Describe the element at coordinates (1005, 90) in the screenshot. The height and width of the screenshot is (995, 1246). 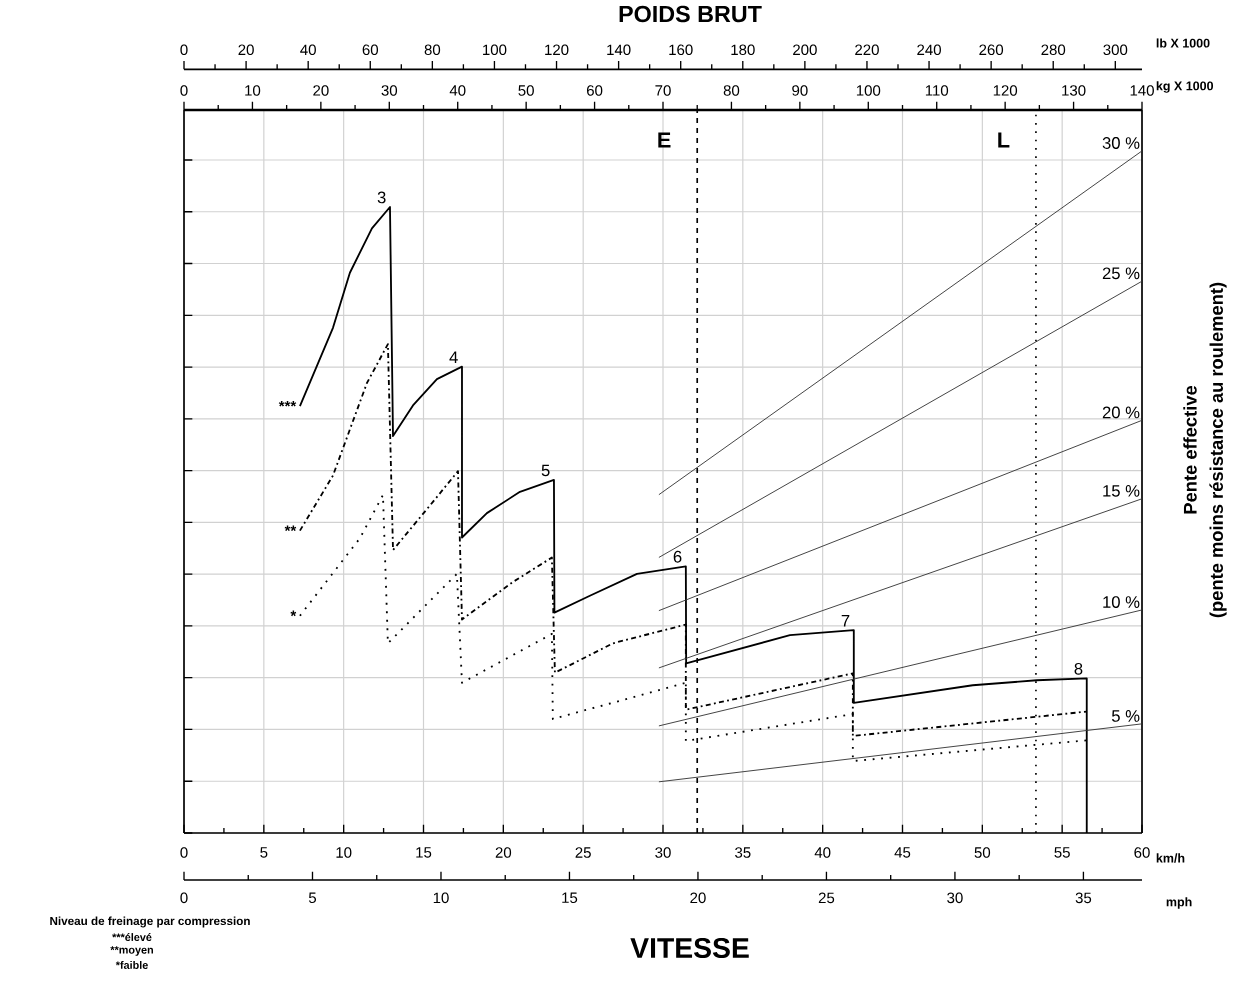
I see `x-tick-label: 120` at that location.